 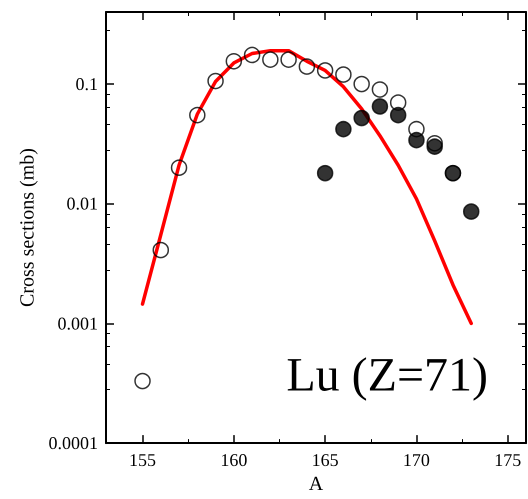 What do you see at coordinates (73, 443) in the screenshot?
I see `y-tick-label: 0.0001` at bounding box center [73, 443].